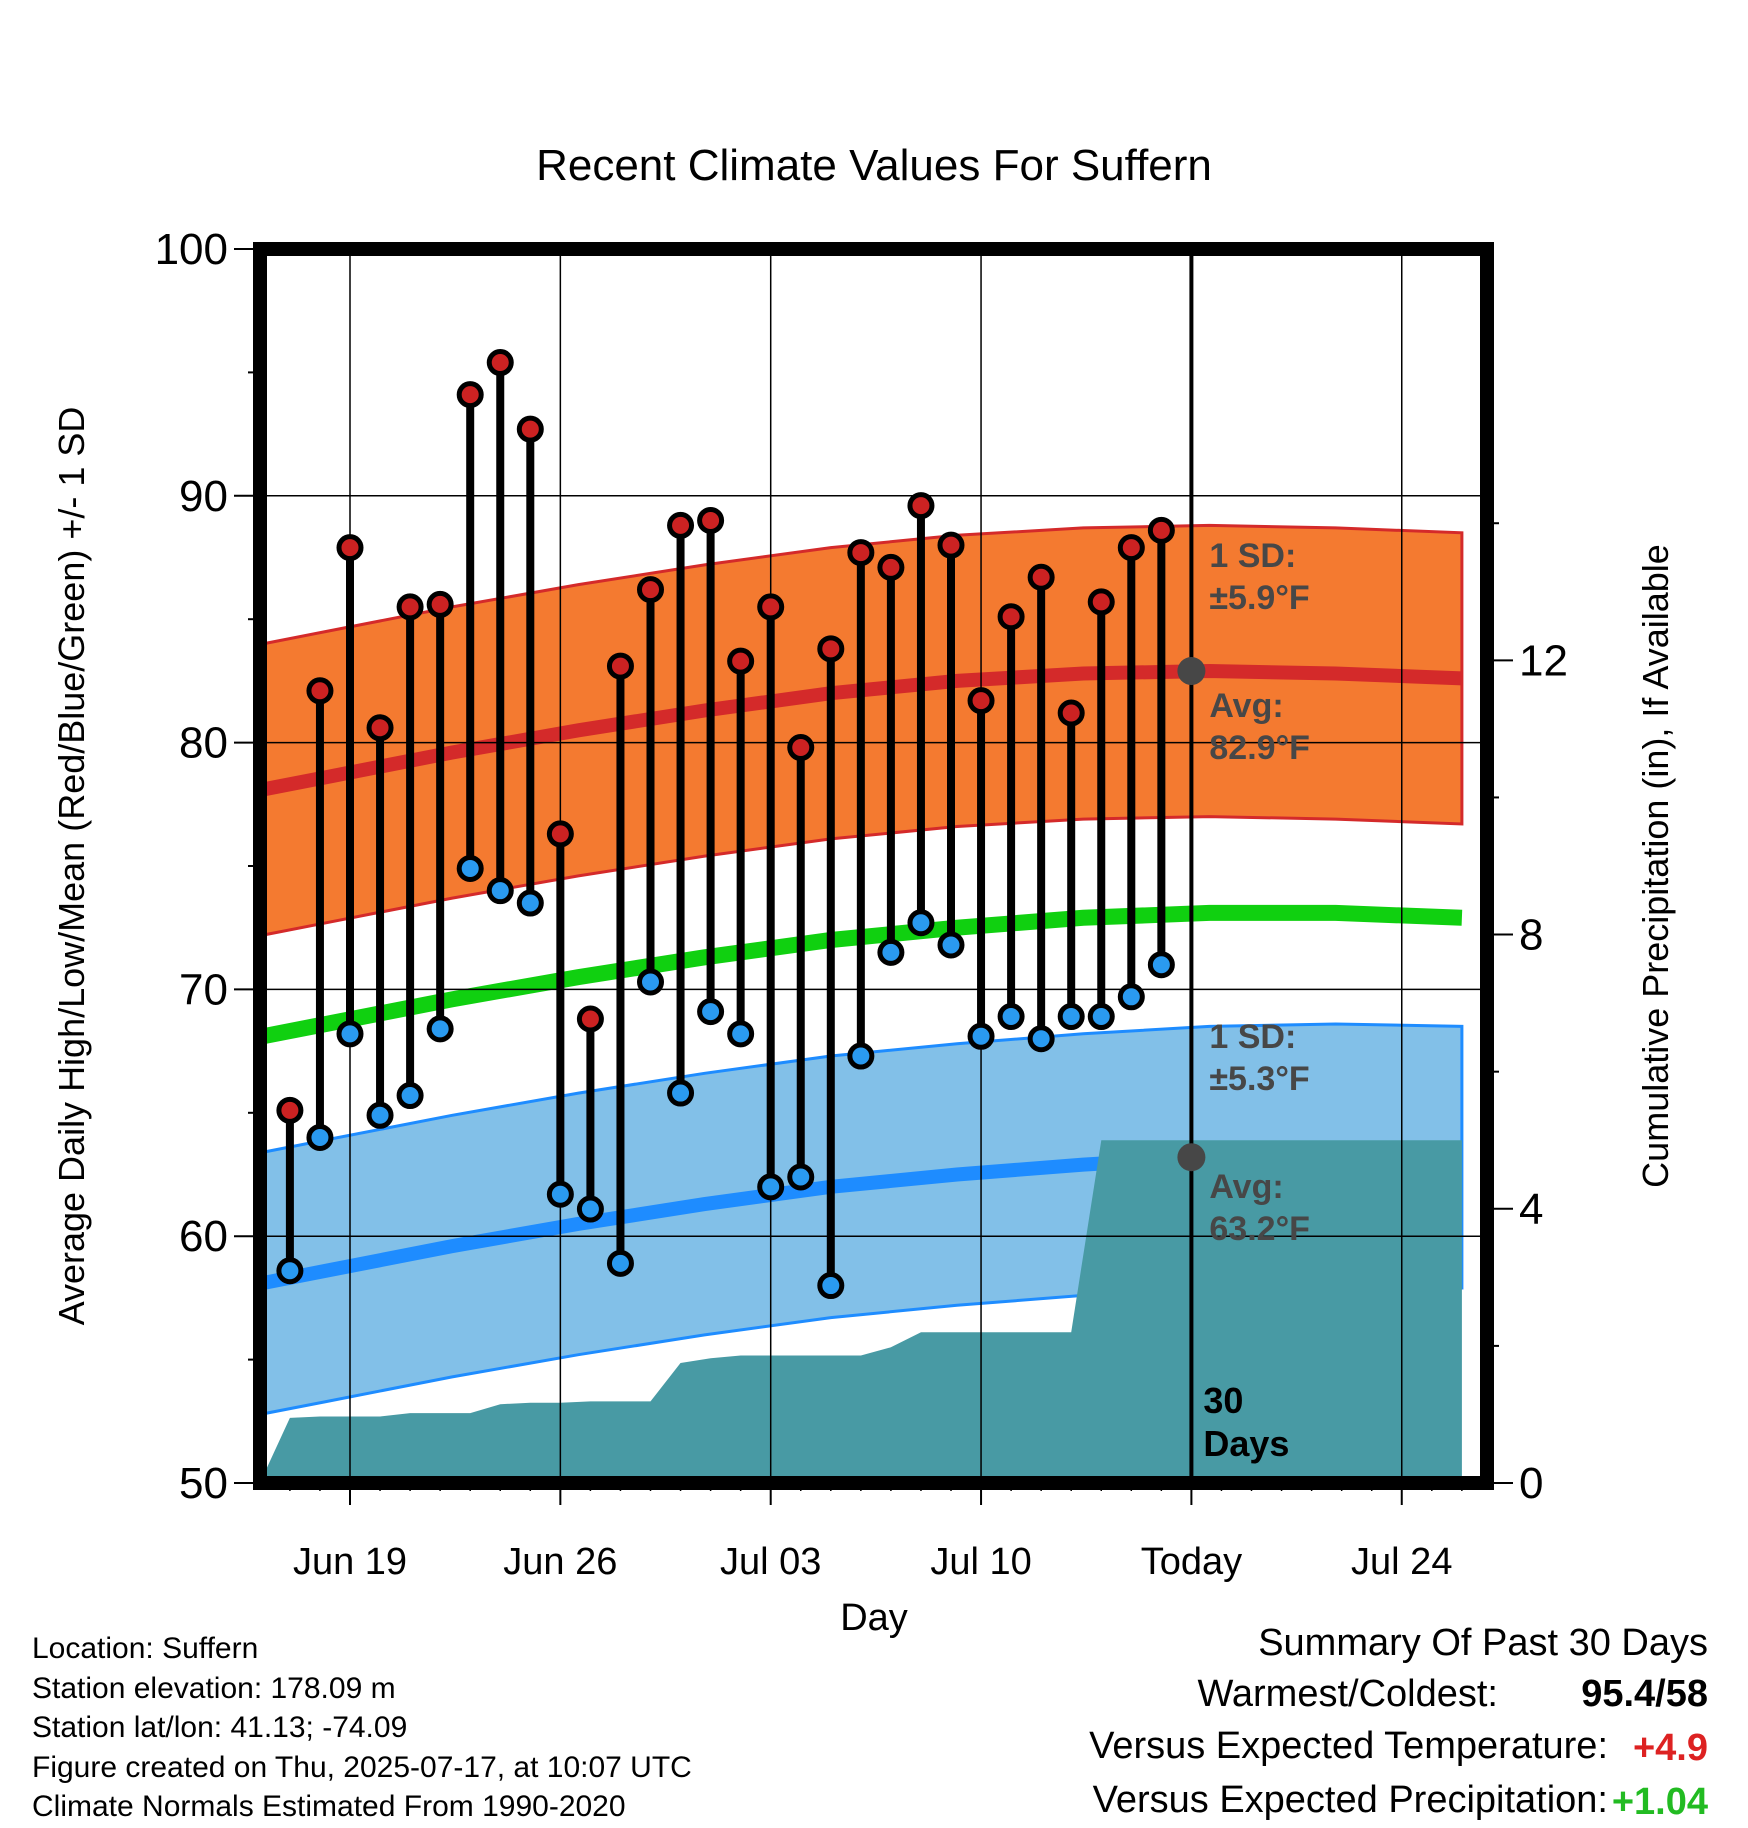  Describe the element at coordinates (1246, 706) in the screenshot. I see `high-avg-label: Avg:` at that location.